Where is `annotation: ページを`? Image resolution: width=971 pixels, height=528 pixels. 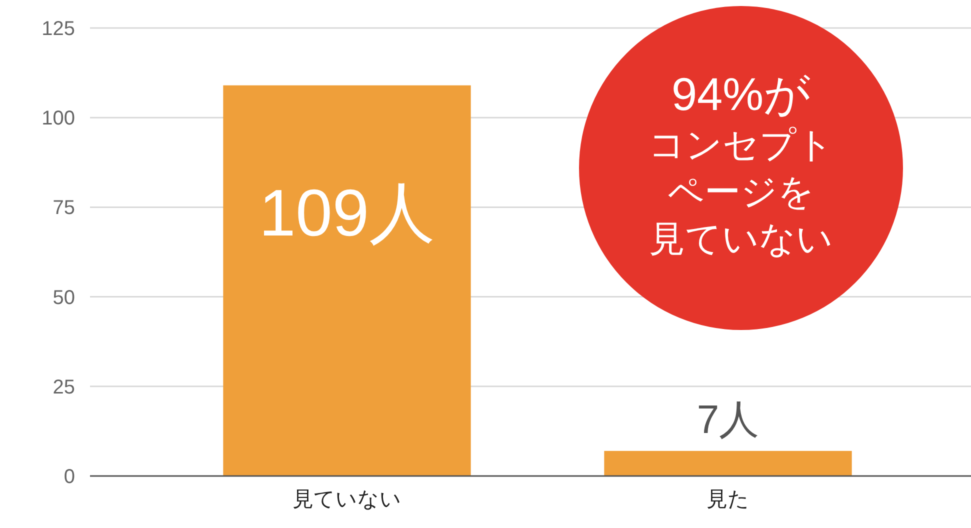
annotation: ページを is located at coordinates (741, 191).